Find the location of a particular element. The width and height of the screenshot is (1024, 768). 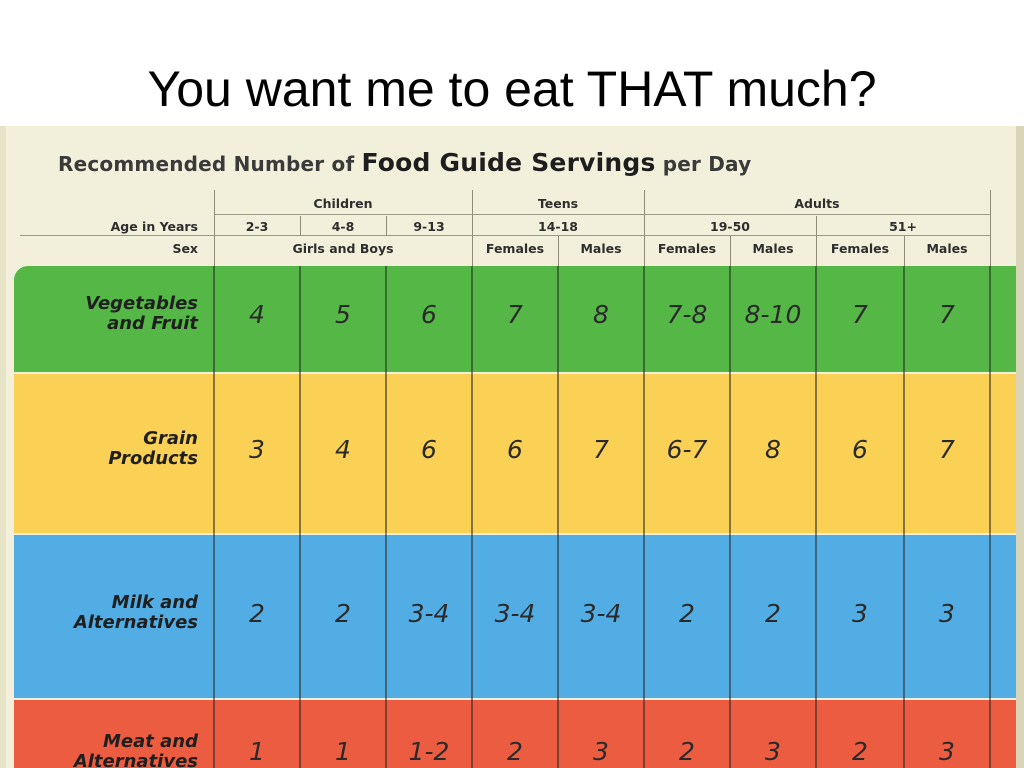

cell-meat-adult-females-51: 2 is located at coordinates (860, 751).